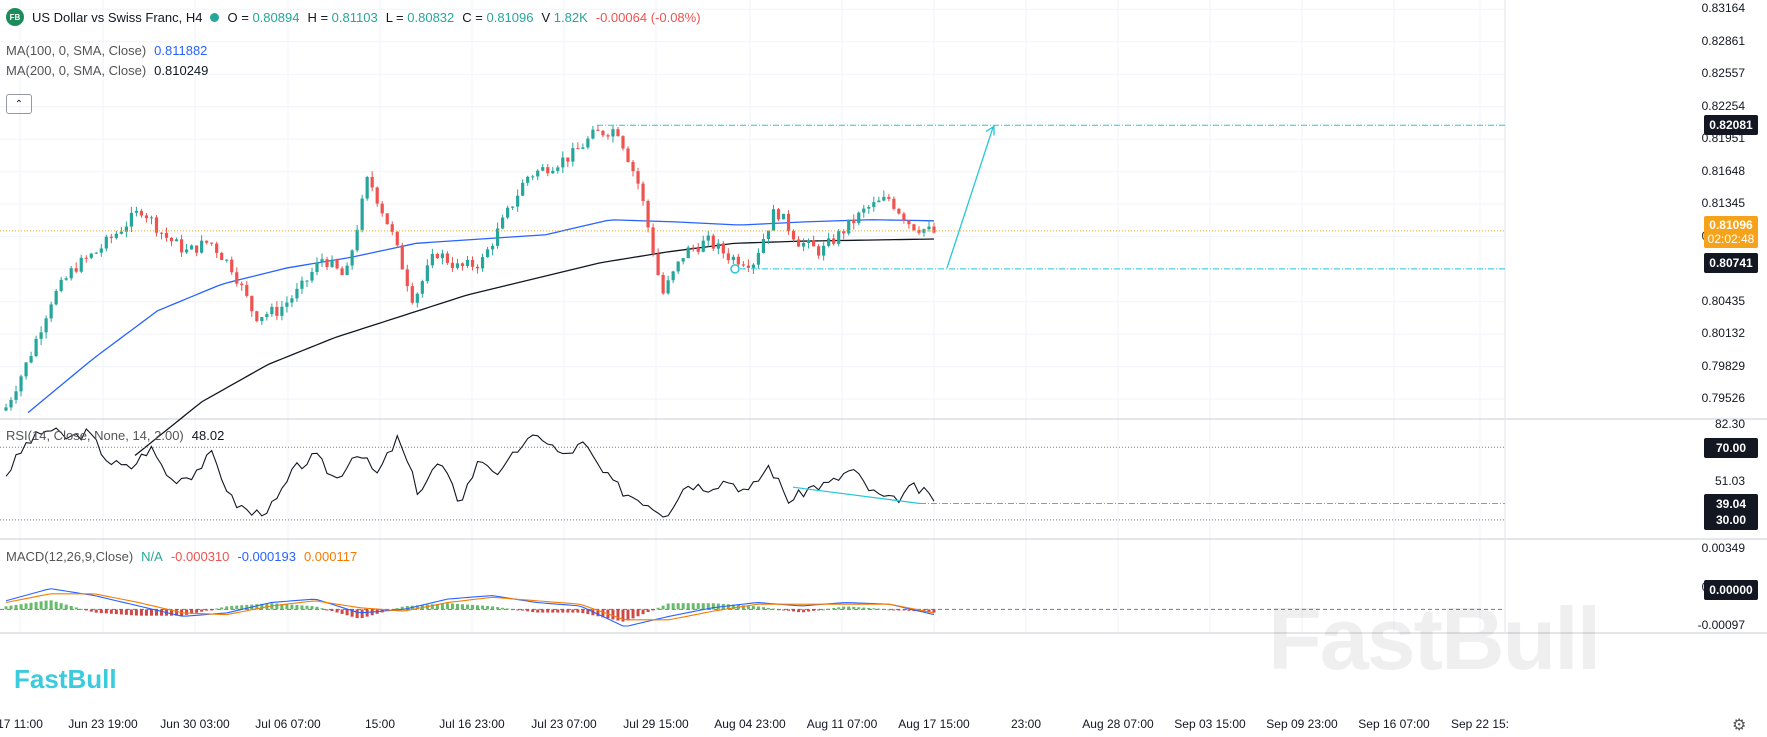 The width and height of the screenshot is (1767, 737). What do you see at coordinates (318, 17) in the screenshot?
I see `high-label: H =` at bounding box center [318, 17].